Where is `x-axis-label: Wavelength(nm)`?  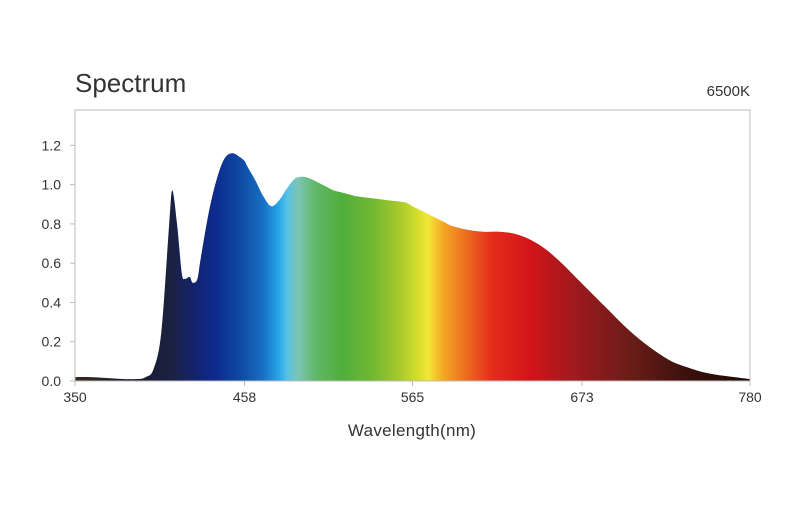
x-axis-label: Wavelength(nm) is located at coordinates (412, 430).